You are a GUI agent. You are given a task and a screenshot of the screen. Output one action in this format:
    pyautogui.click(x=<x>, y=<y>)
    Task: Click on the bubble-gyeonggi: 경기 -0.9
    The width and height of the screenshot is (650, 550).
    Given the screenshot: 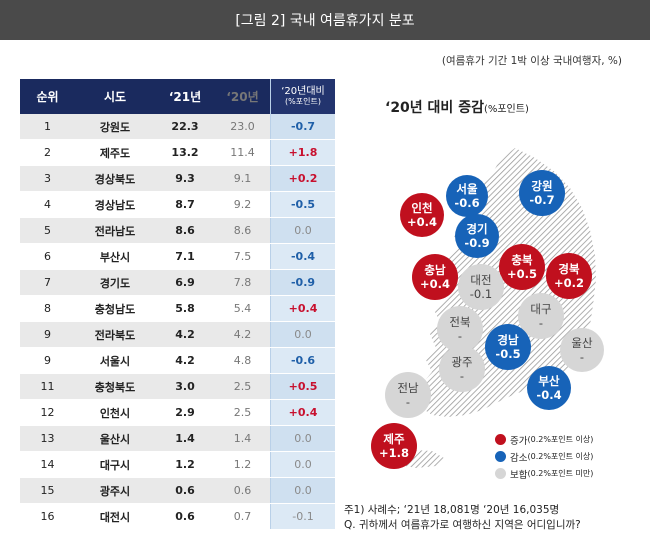 What is the action you would take?
    pyautogui.click(x=477, y=236)
    